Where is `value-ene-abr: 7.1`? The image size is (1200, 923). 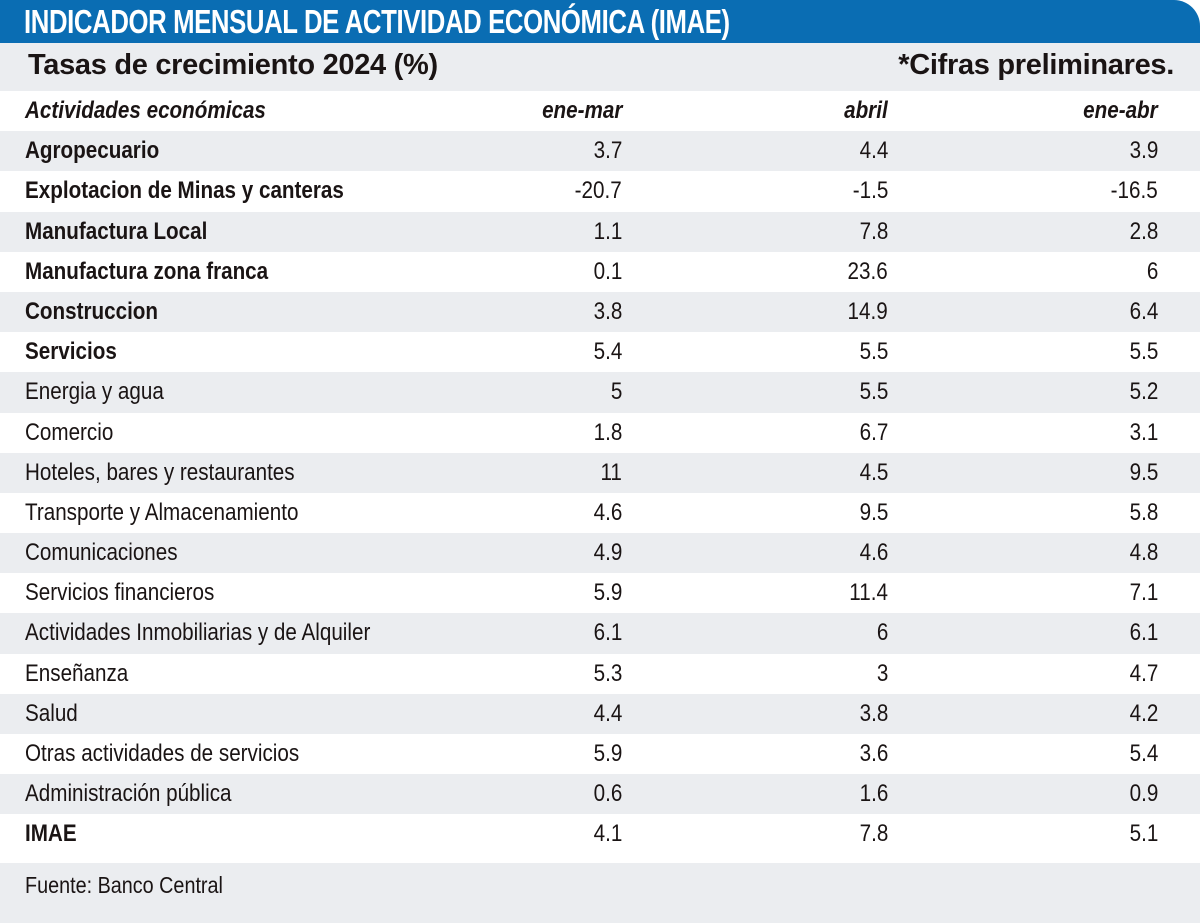 value-ene-abr: 7.1 is located at coordinates (1143, 593).